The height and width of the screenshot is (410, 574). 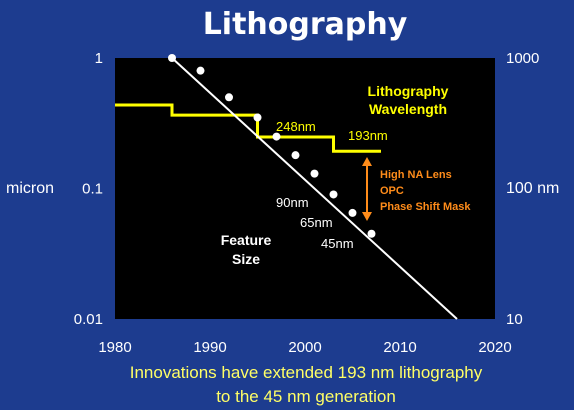 I want to click on enhancement-arrow, so click(x=367, y=189).